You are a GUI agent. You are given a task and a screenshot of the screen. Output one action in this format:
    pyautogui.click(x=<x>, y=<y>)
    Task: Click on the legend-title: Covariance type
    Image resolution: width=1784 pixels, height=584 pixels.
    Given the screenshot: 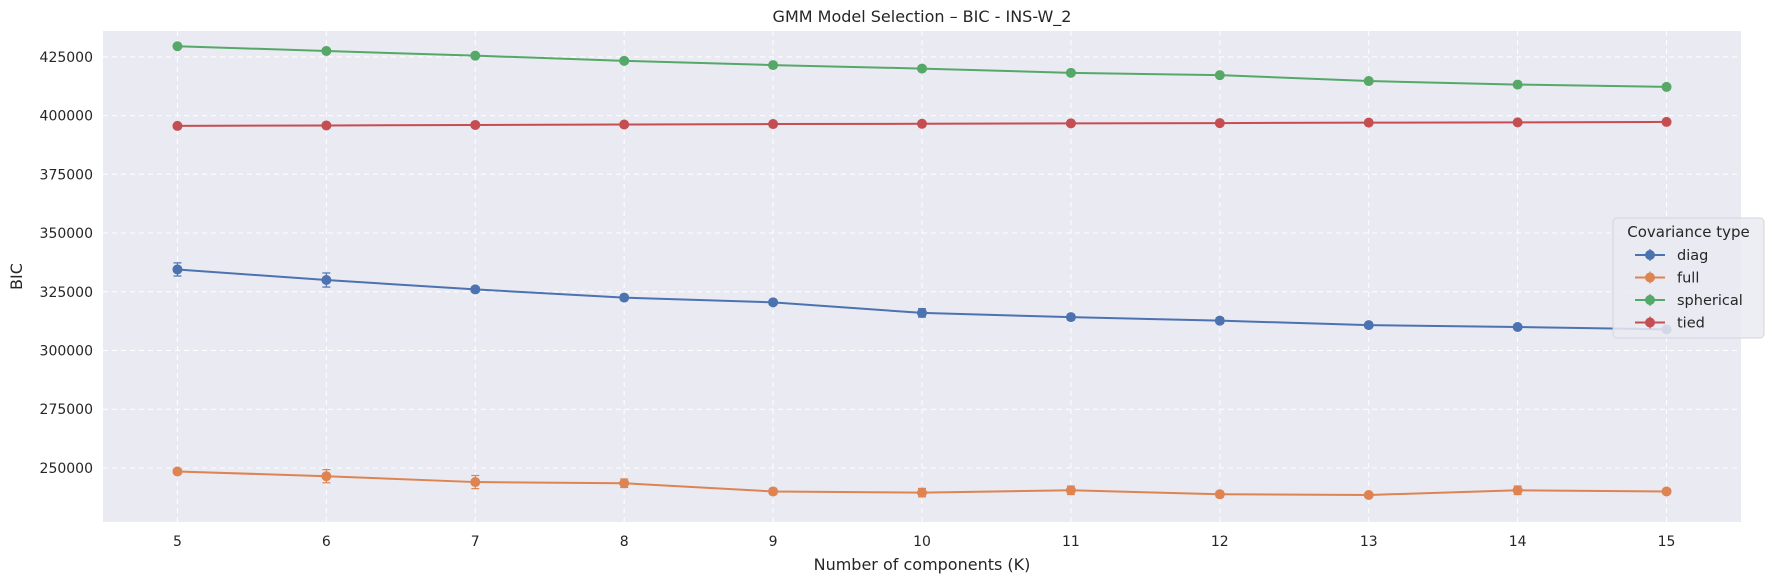 What is the action you would take?
    pyautogui.click(x=1688, y=232)
    